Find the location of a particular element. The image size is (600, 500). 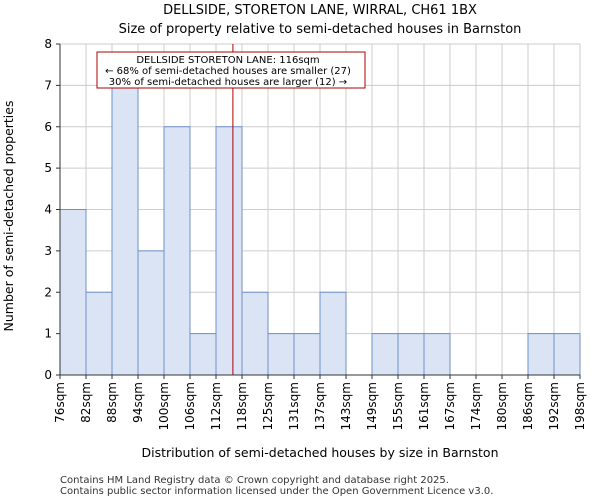

annotation-line: DELLSIDE STORETON LANE: 116sqm is located at coordinates (227, 60).